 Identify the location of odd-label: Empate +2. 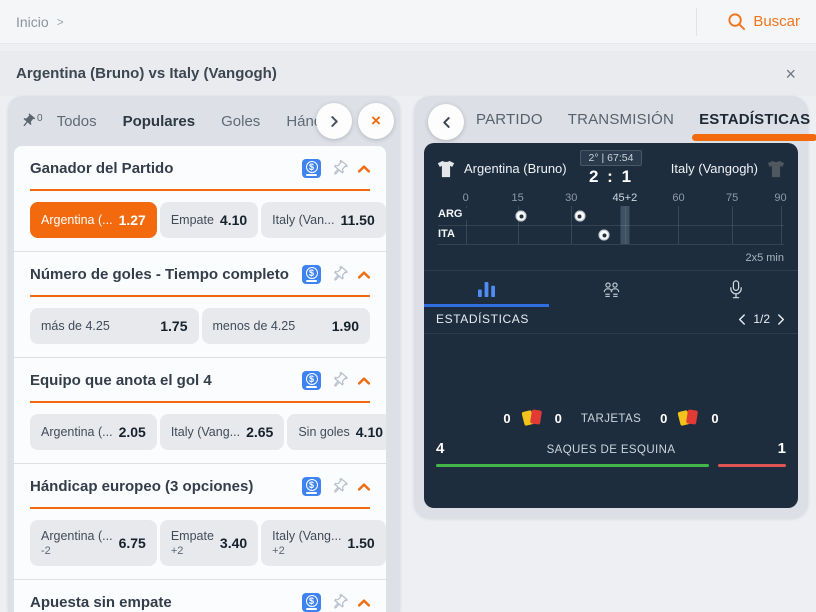
(192, 543).